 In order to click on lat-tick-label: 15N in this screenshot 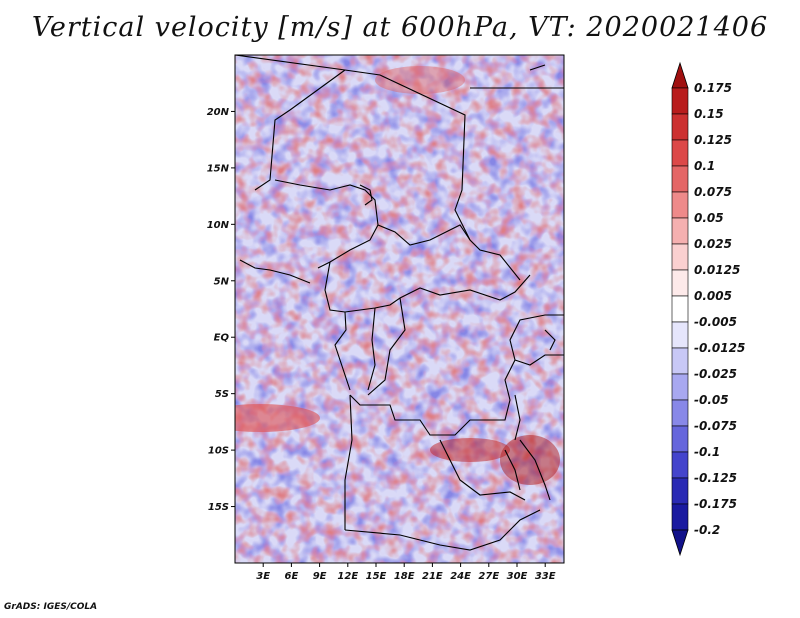, I will do `click(218, 168)`.